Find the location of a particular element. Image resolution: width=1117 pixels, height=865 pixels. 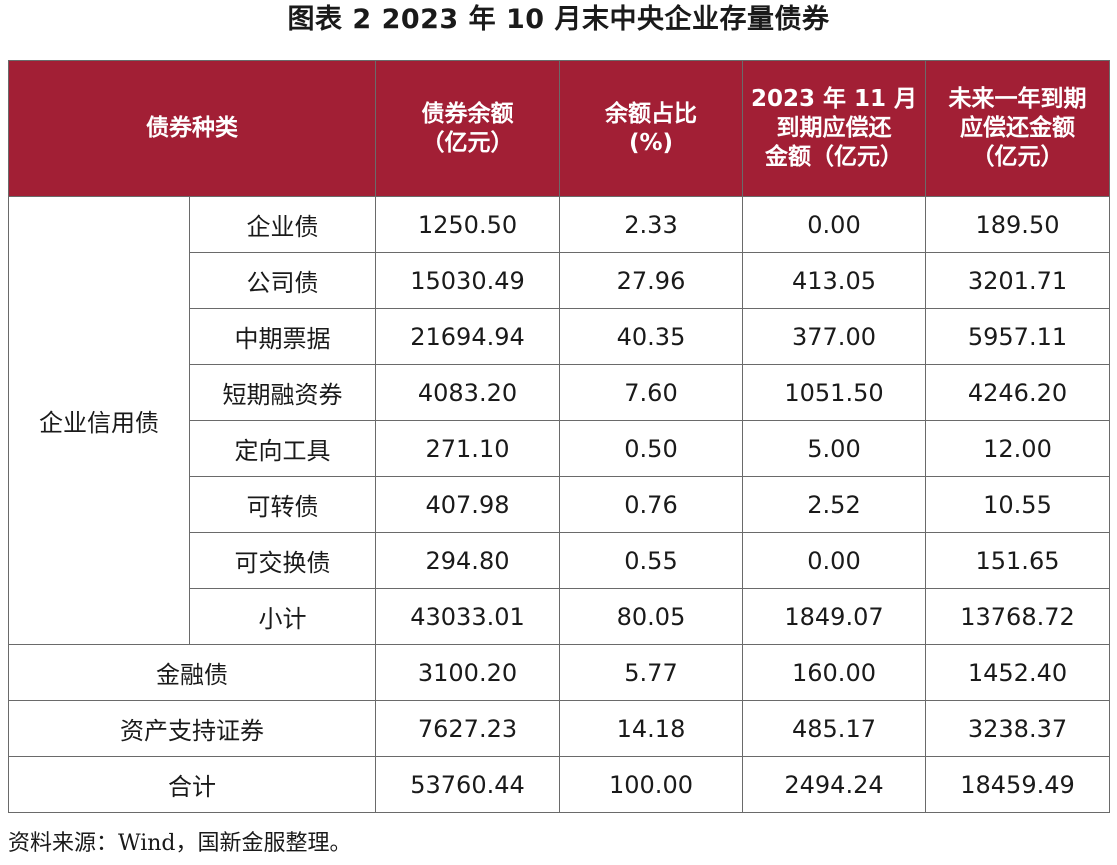

cell-year-due: 5957.11 is located at coordinates (1017, 336).